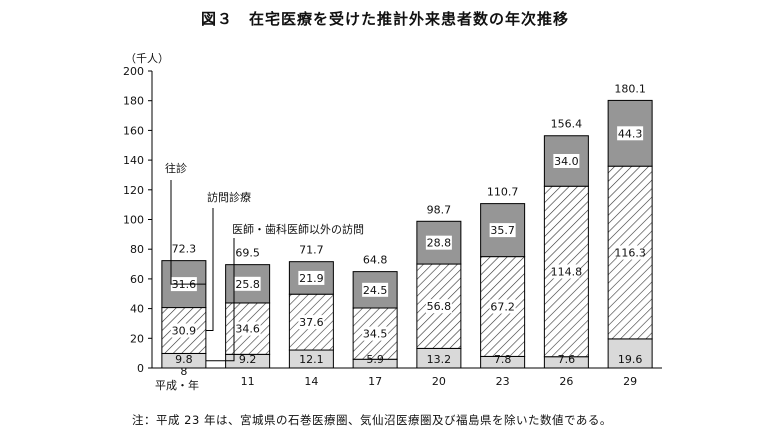 The image size is (770, 440). What do you see at coordinates (439, 209) in the screenshot?
I see `bar-total-label: 98.7` at bounding box center [439, 209].